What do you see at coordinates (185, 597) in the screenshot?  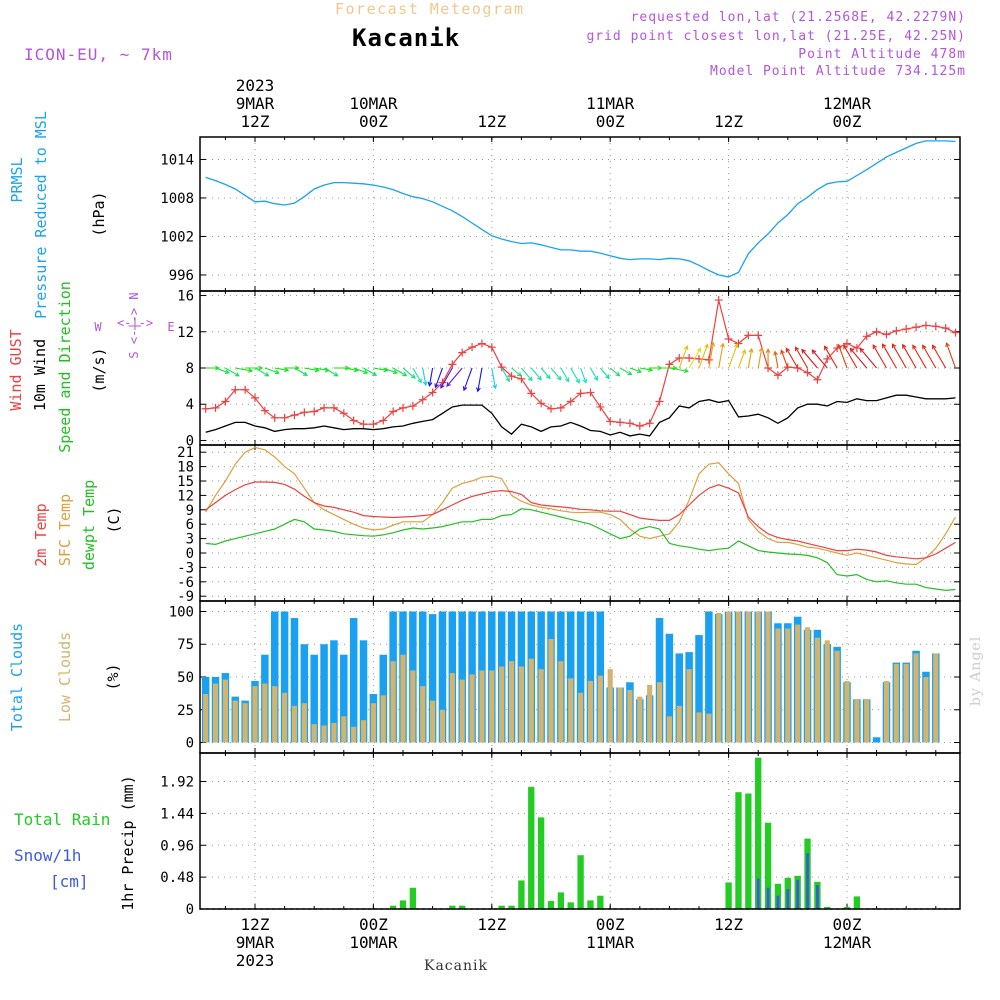 I see `y-tick-label: -9` at bounding box center [185, 597].